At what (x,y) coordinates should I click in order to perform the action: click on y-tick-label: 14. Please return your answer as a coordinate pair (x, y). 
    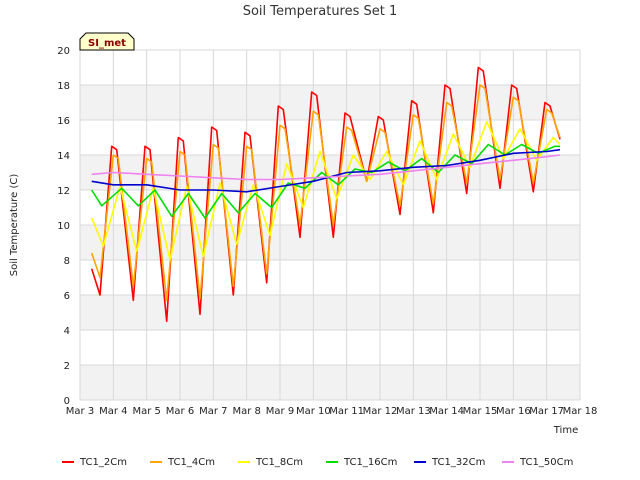
    Looking at the image, I should click on (63, 156).